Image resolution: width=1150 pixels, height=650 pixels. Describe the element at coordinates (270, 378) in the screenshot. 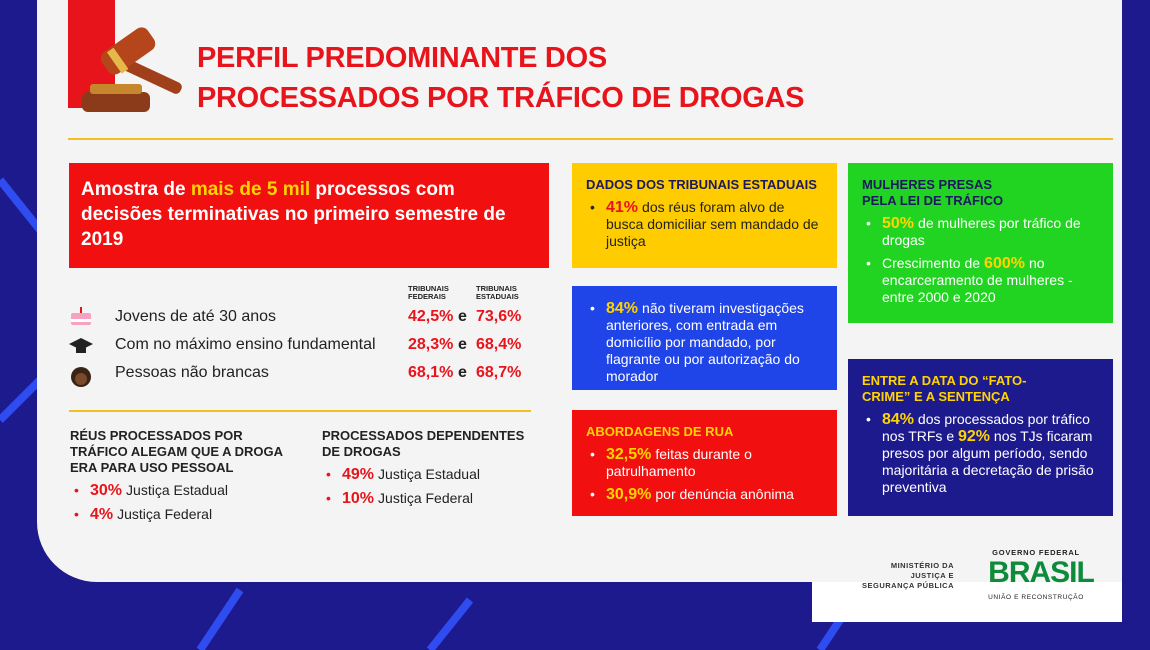

I see `profile-row: Pessoas não brancas 68,1% e 68,7%` at that location.